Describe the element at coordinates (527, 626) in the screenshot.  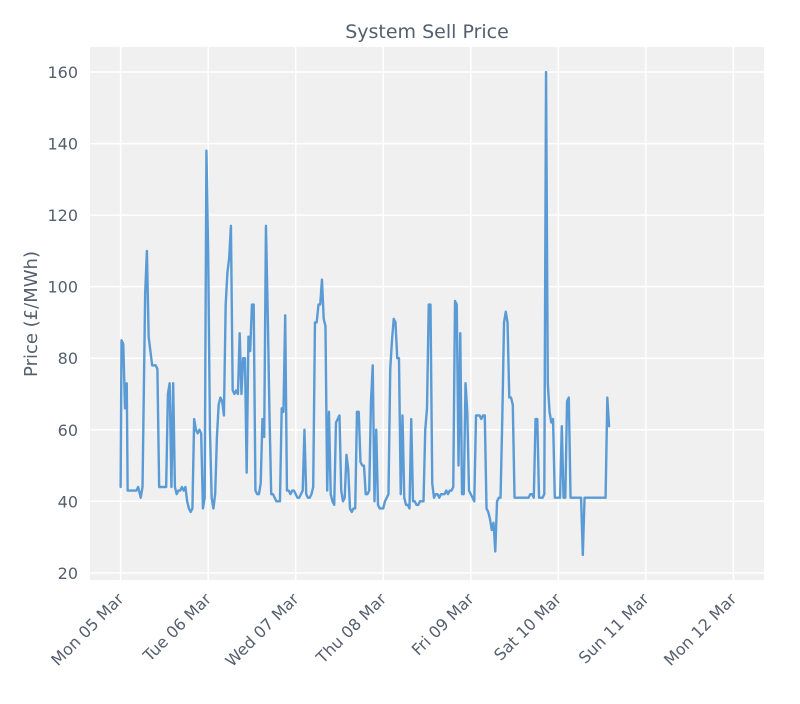
I see `x-tick-label: Sat 10 Mar` at that location.